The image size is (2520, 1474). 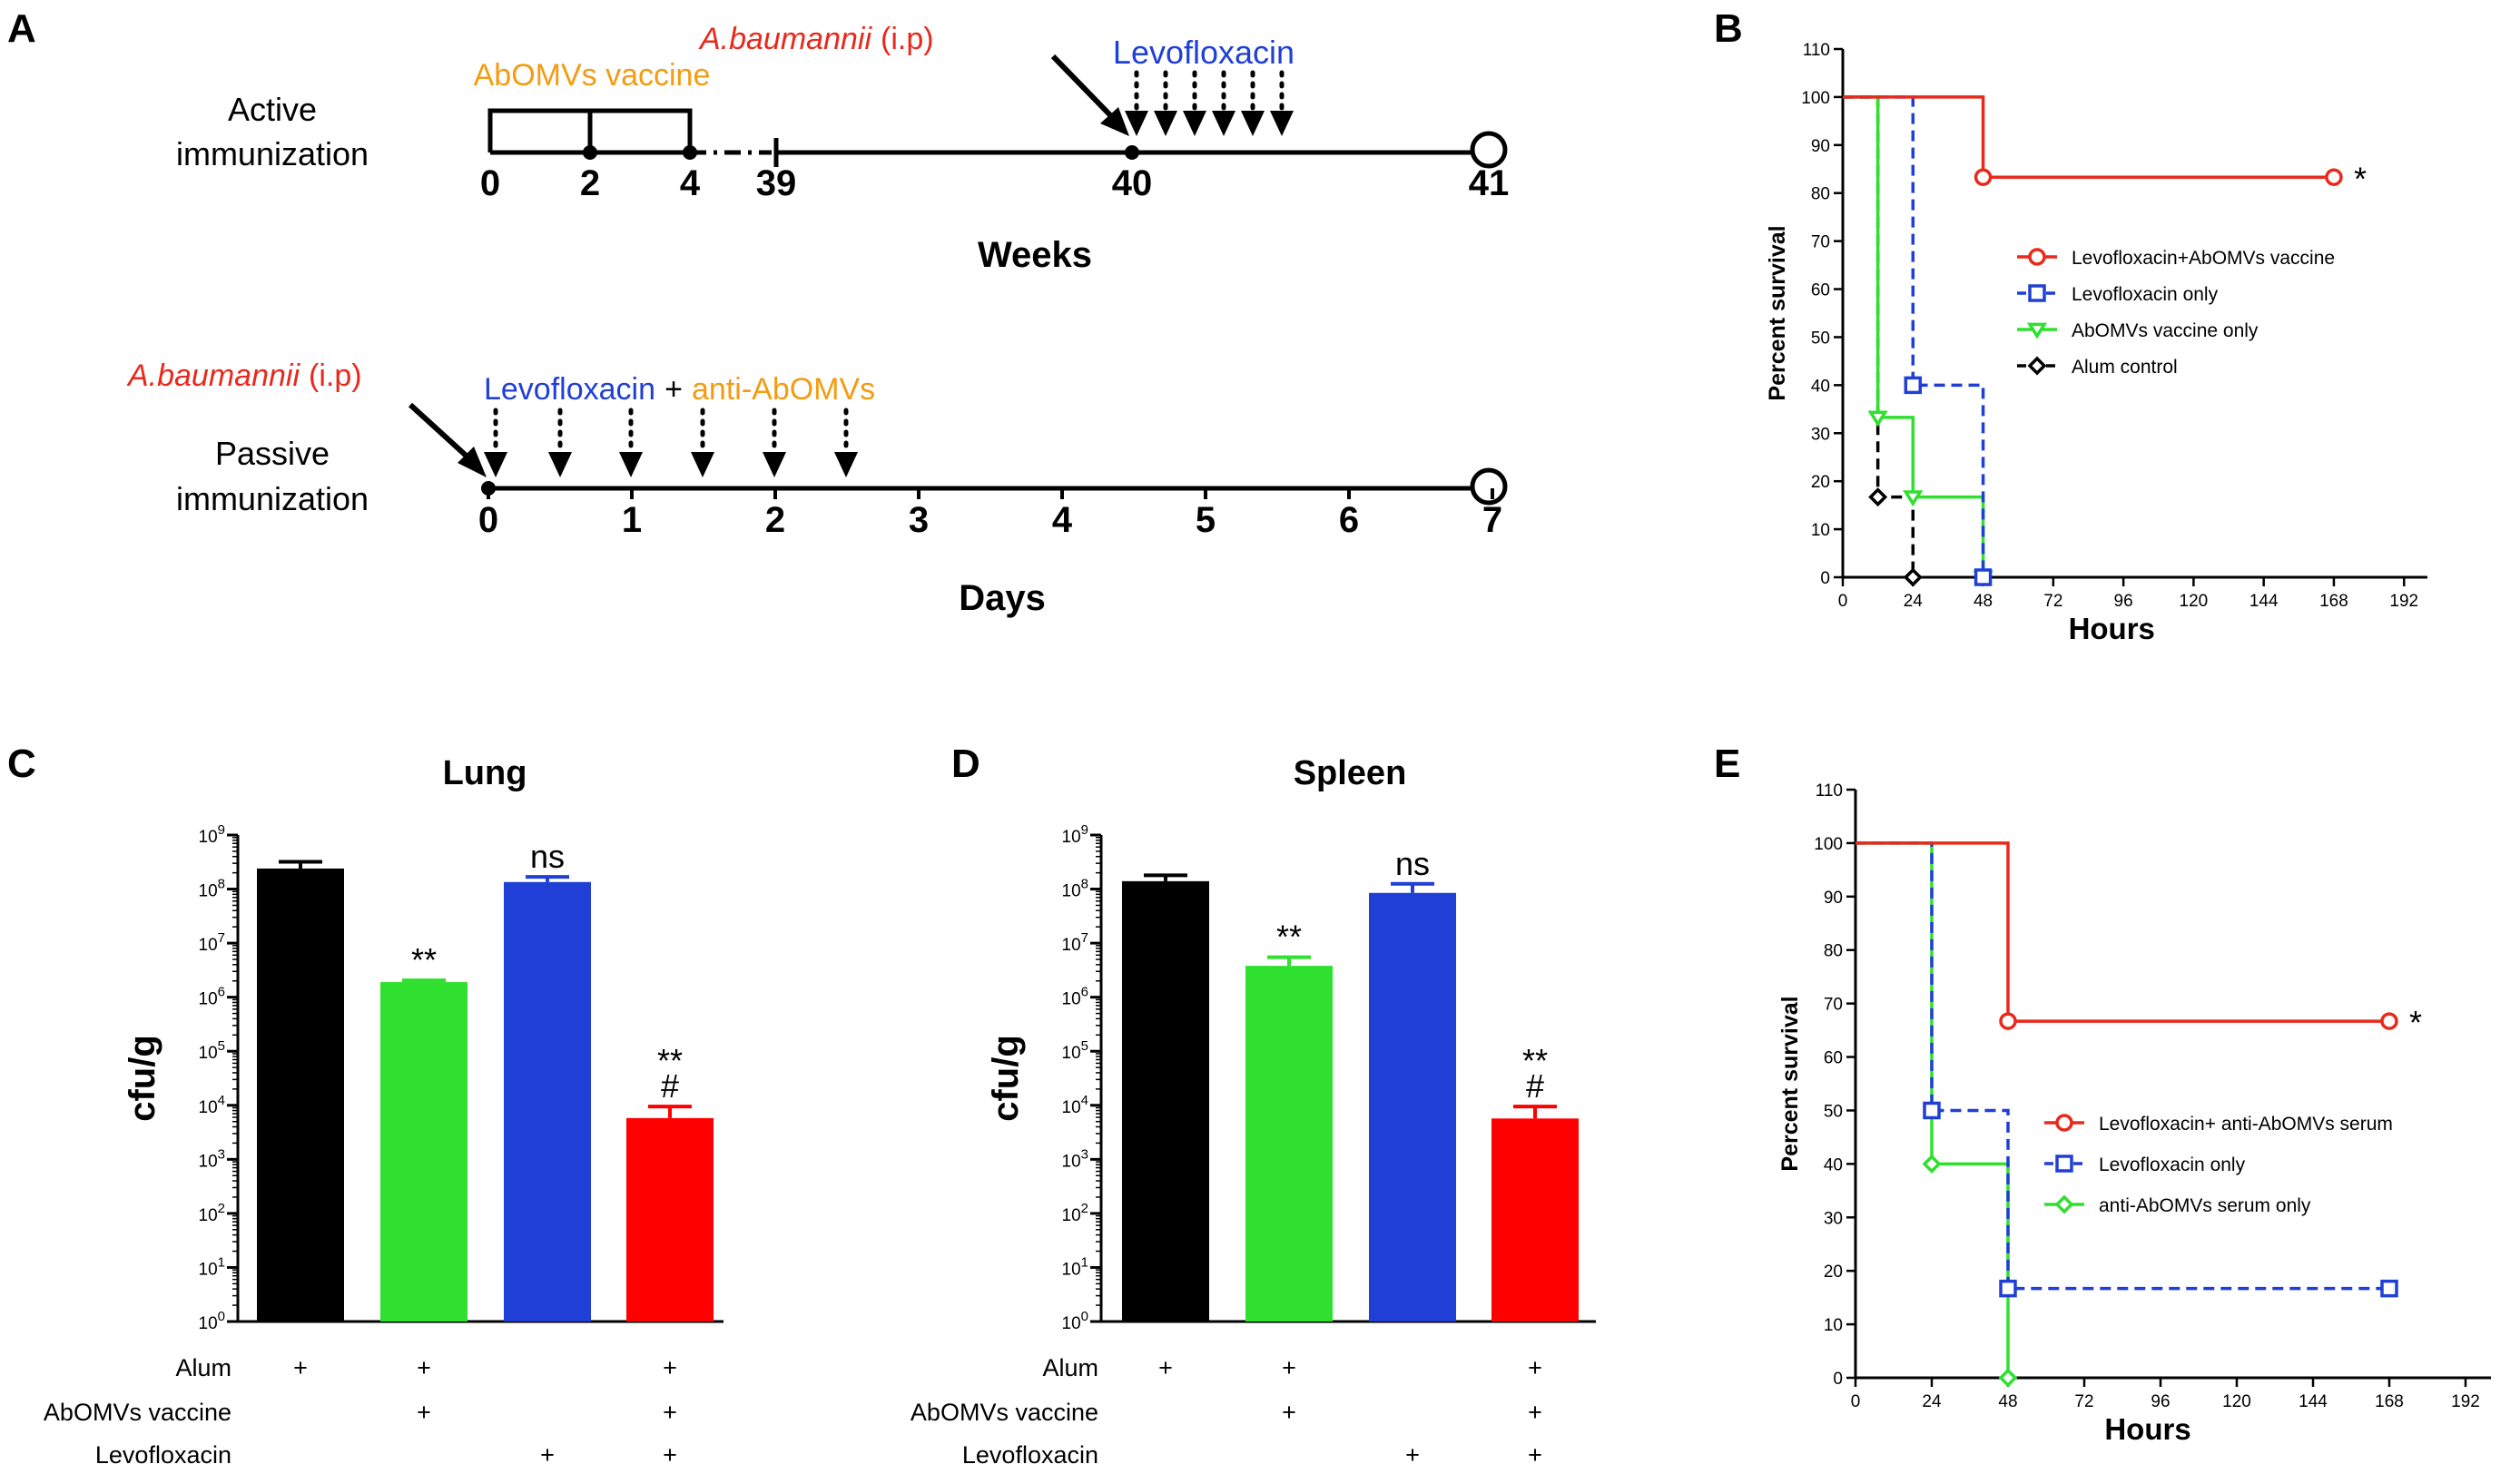 I want to click on legend-label: Alum control, so click(x=2125, y=367).